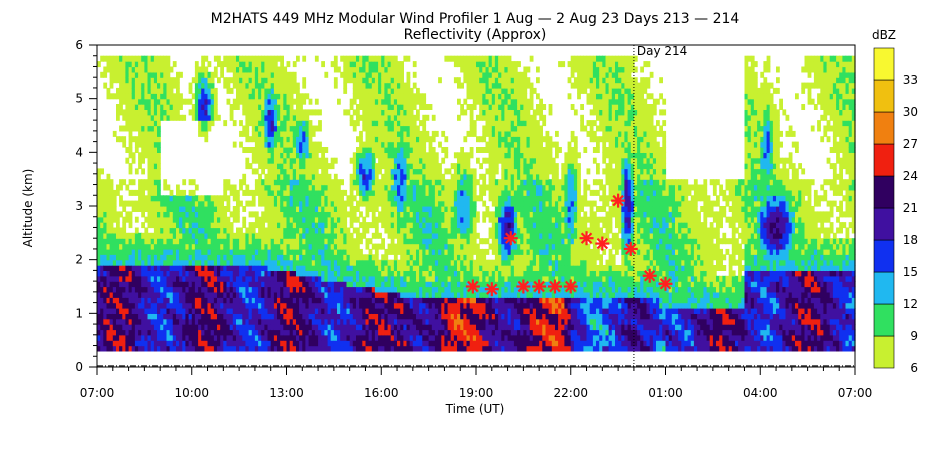  Describe the element at coordinates (28, 208) in the screenshot. I see `y-axis-label: Altitude (km)` at that location.